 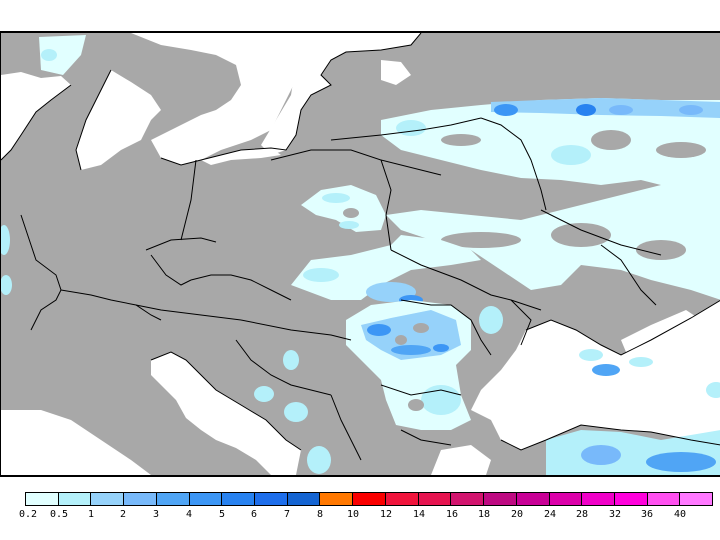 What do you see at coordinates (582, 514) in the screenshot?
I see `colorbar-label: 28` at bounding box center [582, 514].